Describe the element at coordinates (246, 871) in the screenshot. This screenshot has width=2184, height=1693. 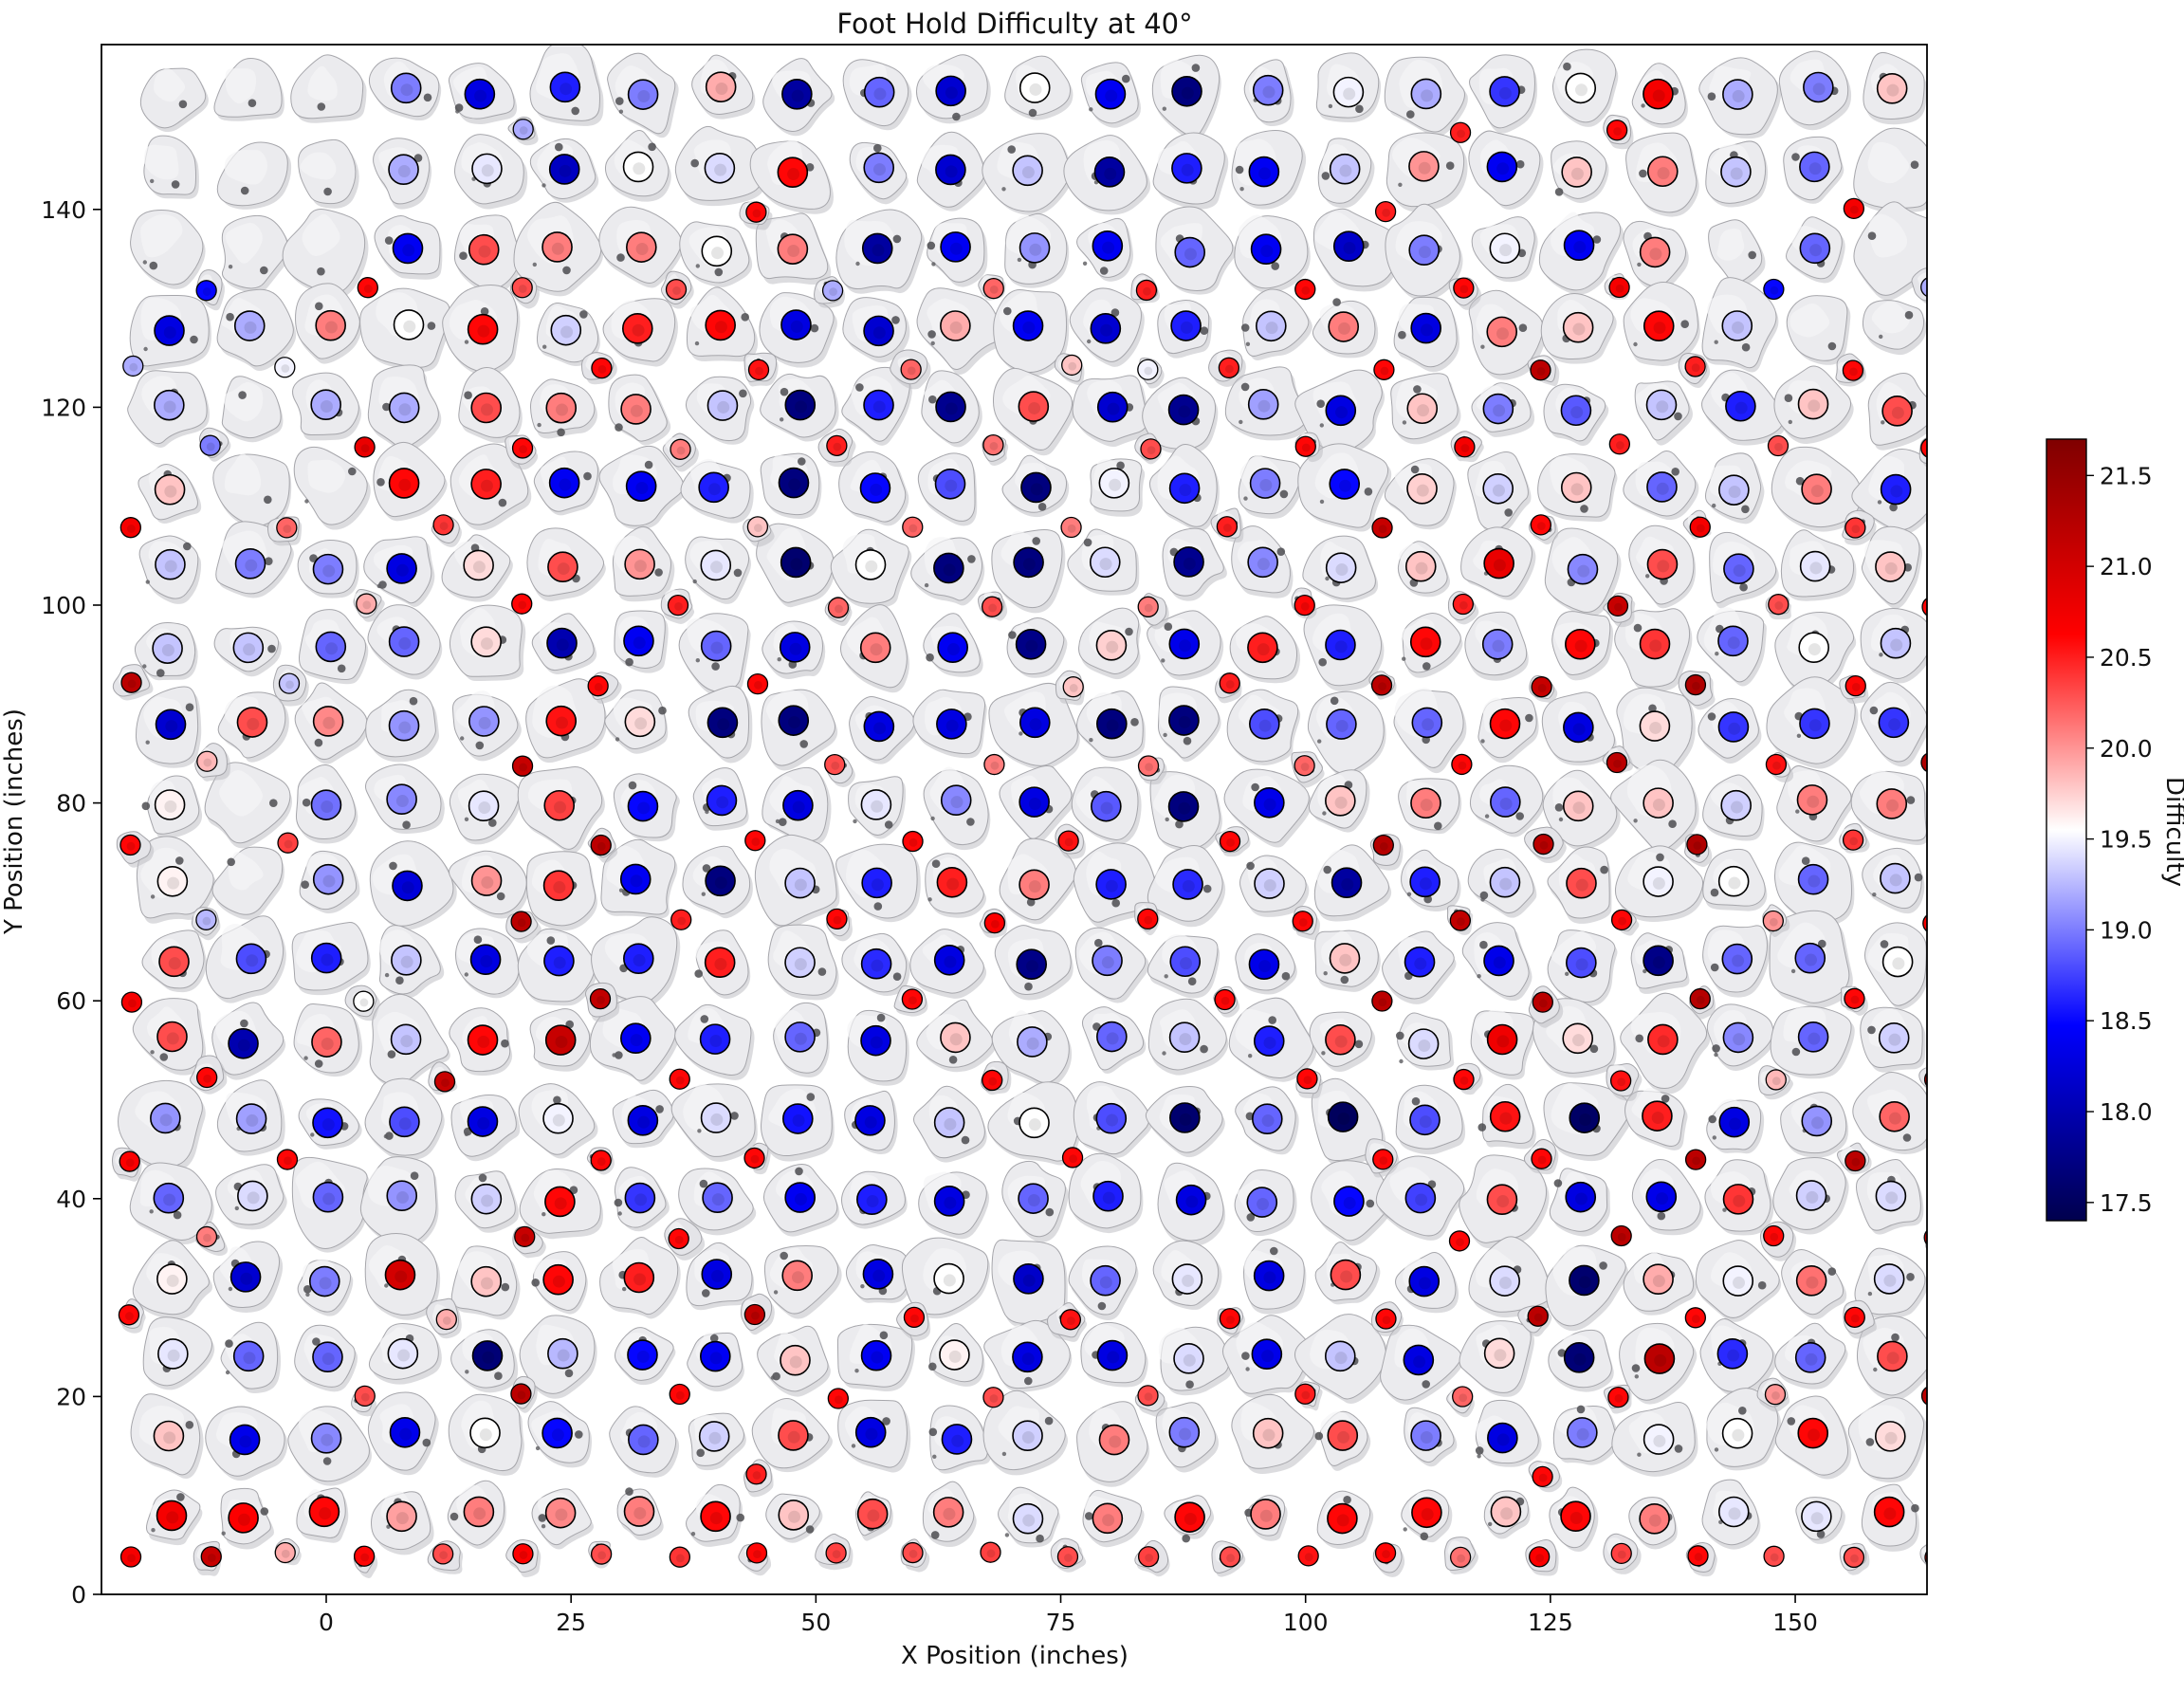
I see `hold-highlight` at that location.